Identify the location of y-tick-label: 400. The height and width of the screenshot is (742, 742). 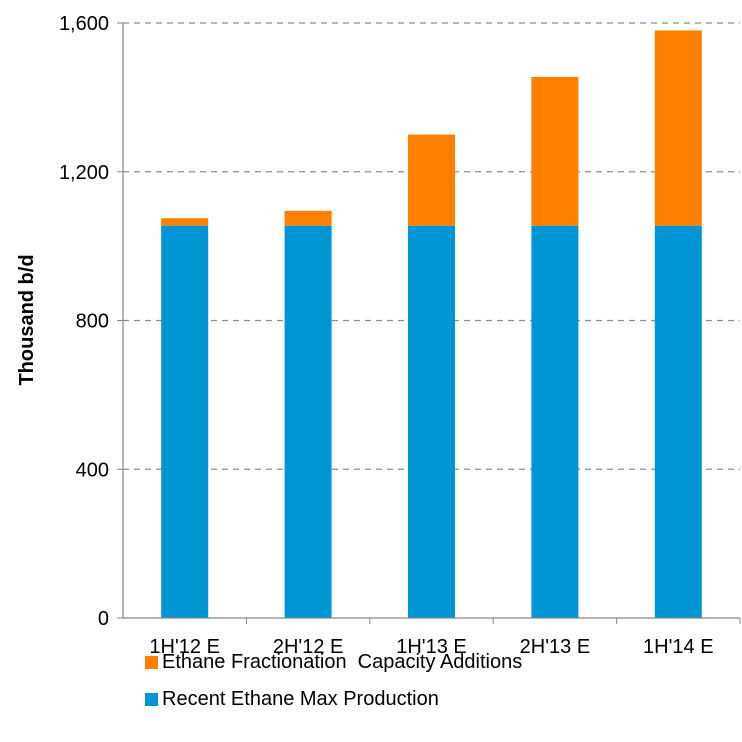
(92, 470).